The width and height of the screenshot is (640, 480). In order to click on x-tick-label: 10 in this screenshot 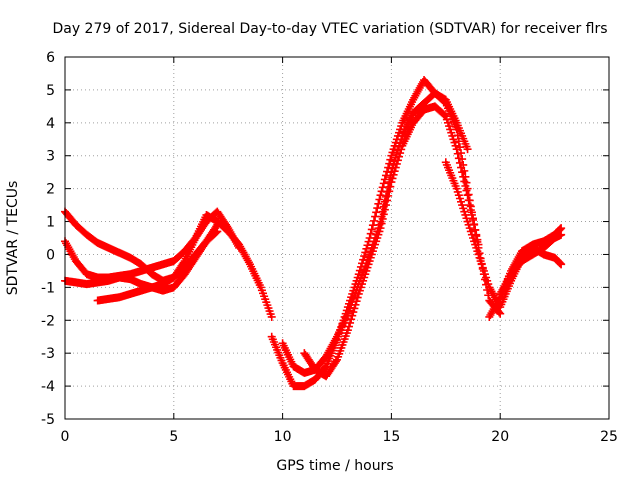, I will do `click(283, 437)`.